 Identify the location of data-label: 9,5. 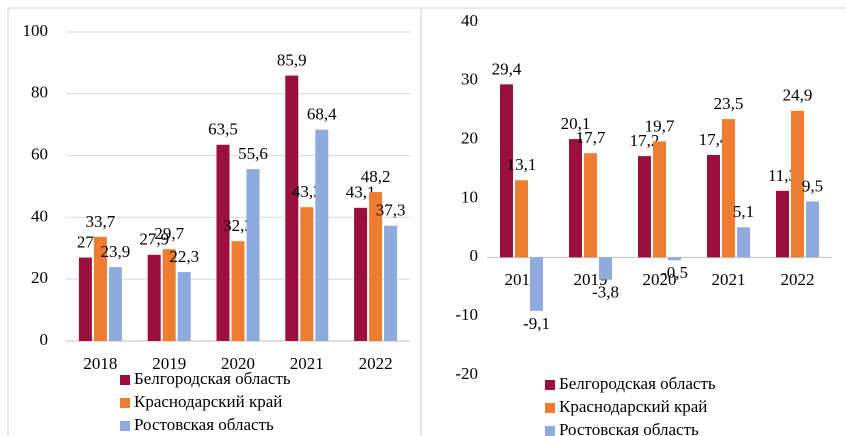
(812, 185).